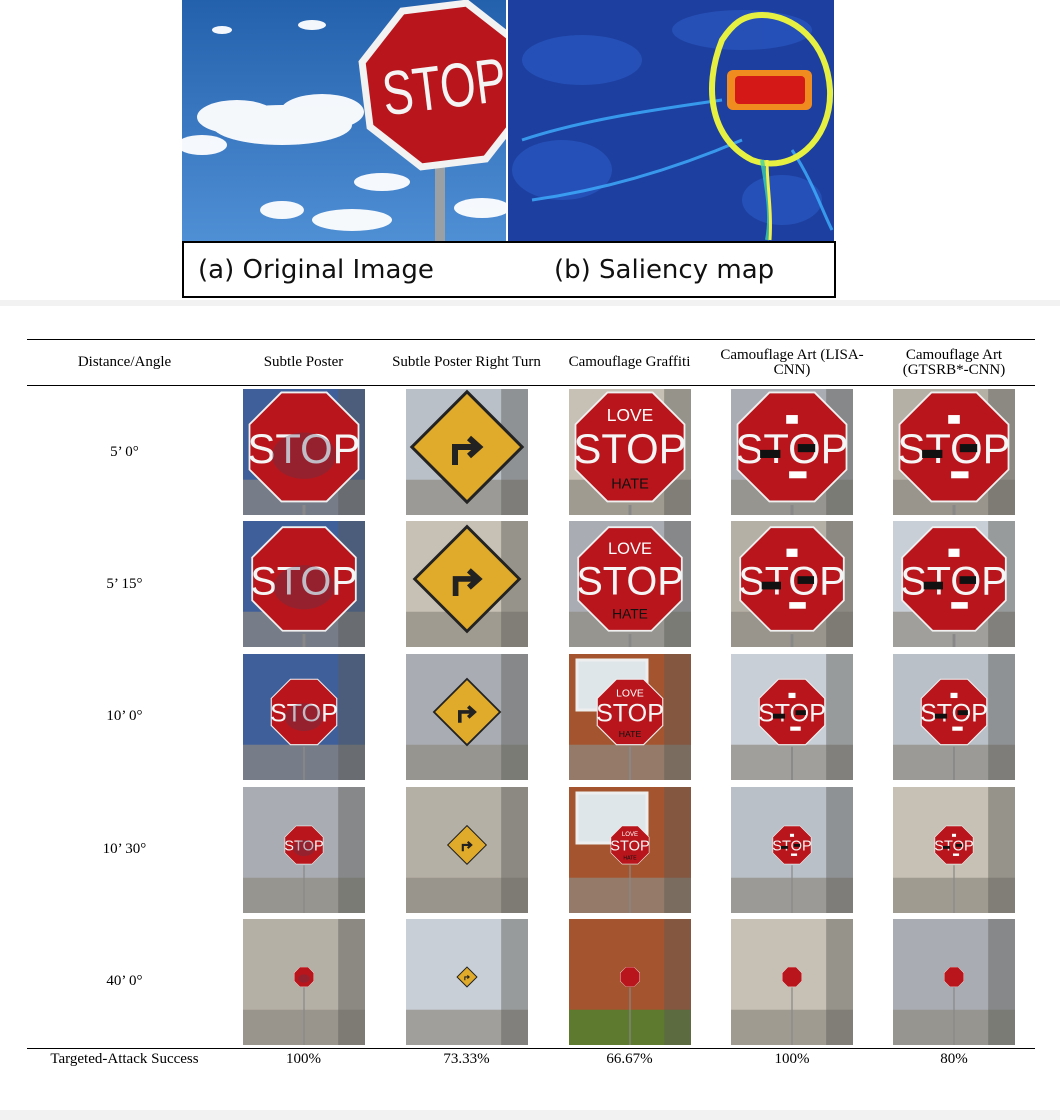 The height and width of the screenshot is (1120, 1060). What do you see at coordinates (124, 583) in the screenshot?
I see `row-label: 5’ 15°` at bounding box center [124, 583].